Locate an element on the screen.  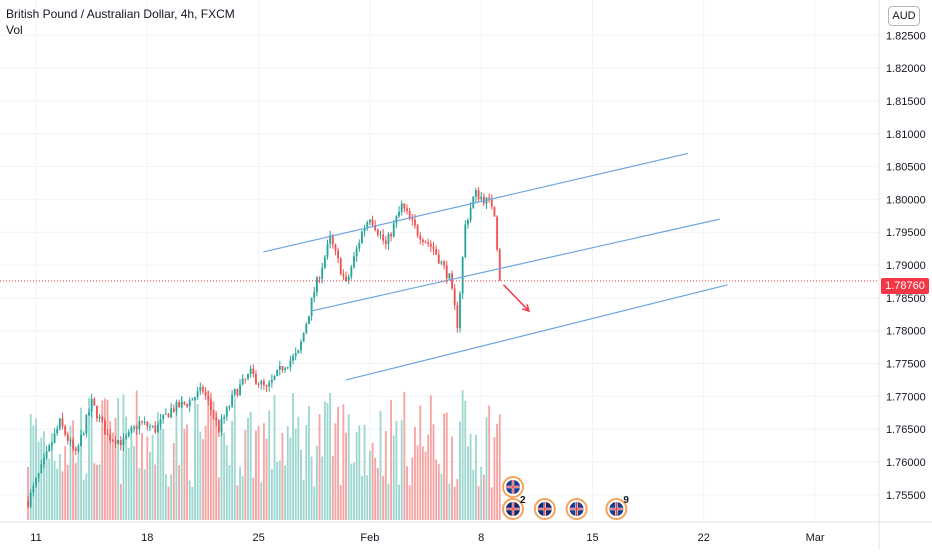
last-price-tag: 1.78760 is located at coordinates (905, 286).